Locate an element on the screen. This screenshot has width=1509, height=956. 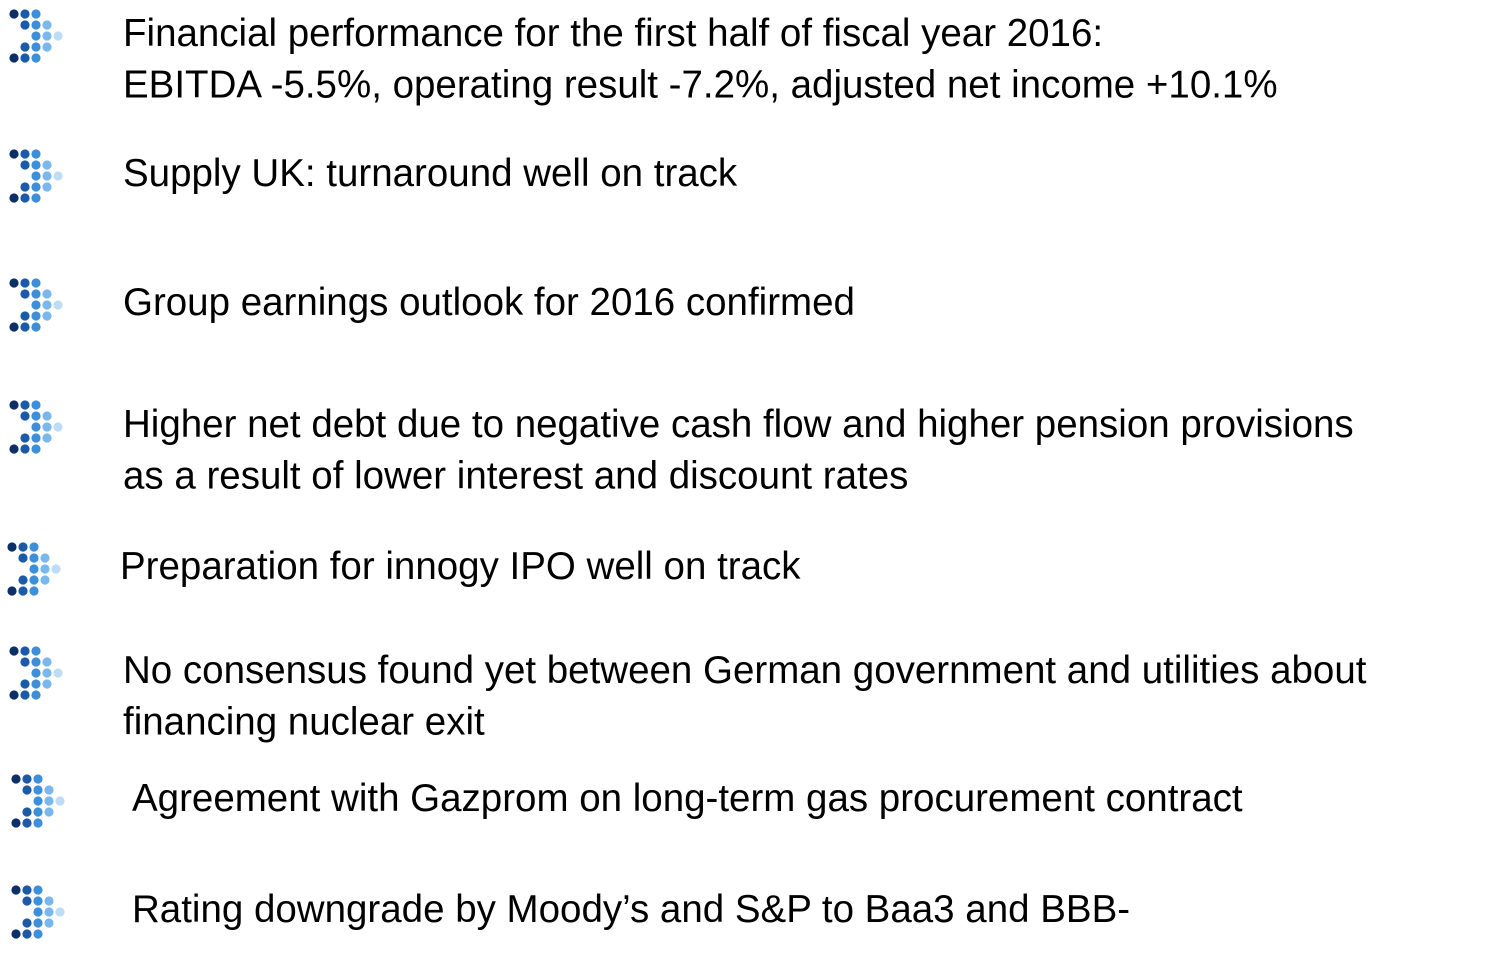
bullet-text: financing nuclear exit is located at coordinates (304, 722).